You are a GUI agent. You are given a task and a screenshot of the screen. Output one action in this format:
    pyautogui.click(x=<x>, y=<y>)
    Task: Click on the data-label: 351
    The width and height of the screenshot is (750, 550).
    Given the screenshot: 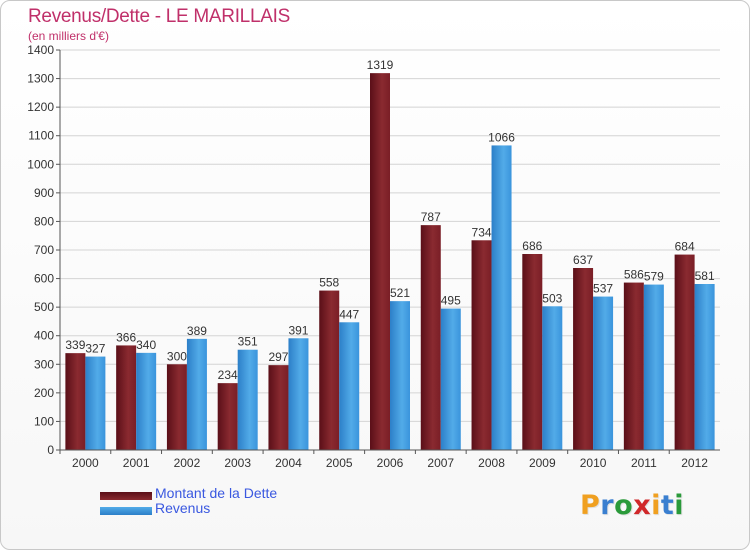 What is the action you would take?
    pyautogui.click(x=248, y=342)
    